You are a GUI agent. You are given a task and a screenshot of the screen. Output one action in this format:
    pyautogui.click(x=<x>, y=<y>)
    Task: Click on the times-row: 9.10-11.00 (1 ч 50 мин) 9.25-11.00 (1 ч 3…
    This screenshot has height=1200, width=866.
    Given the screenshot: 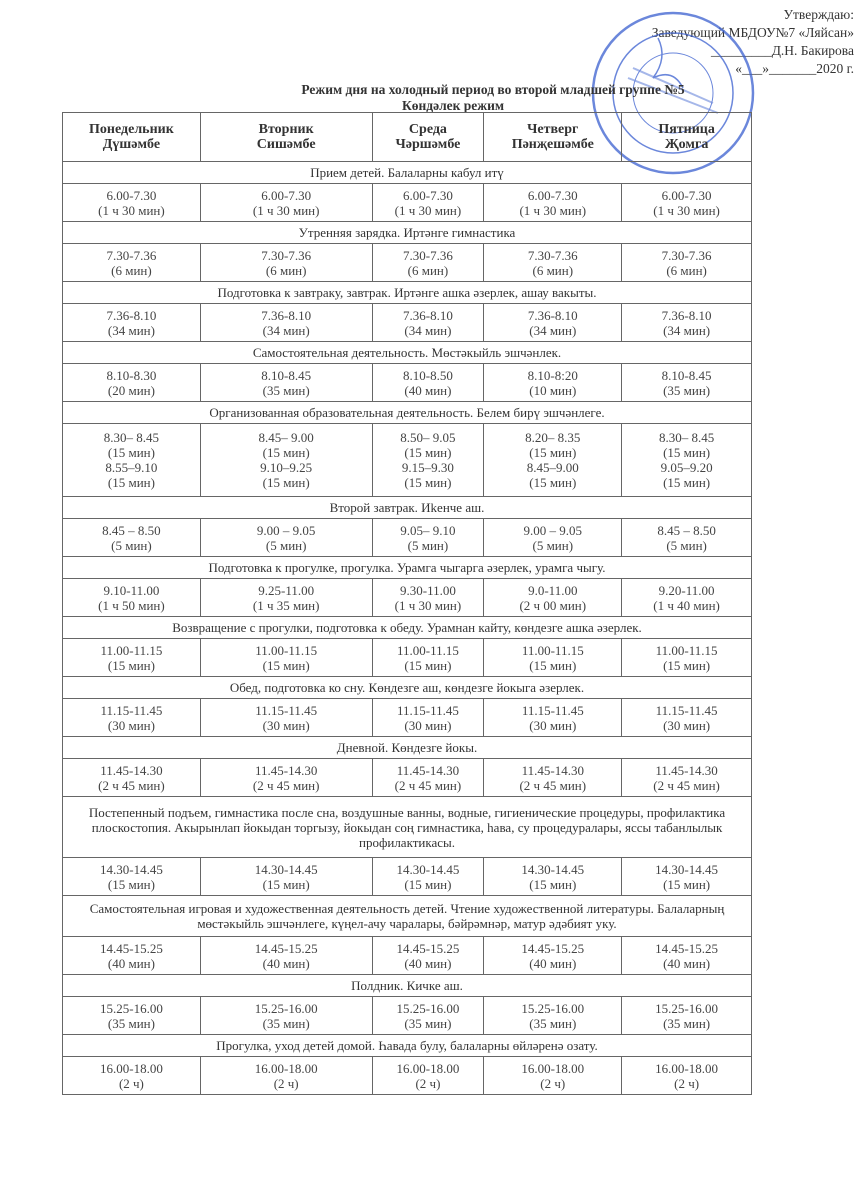 What is the action you would take?
    pyautogui.click(x=407, y=597)
    